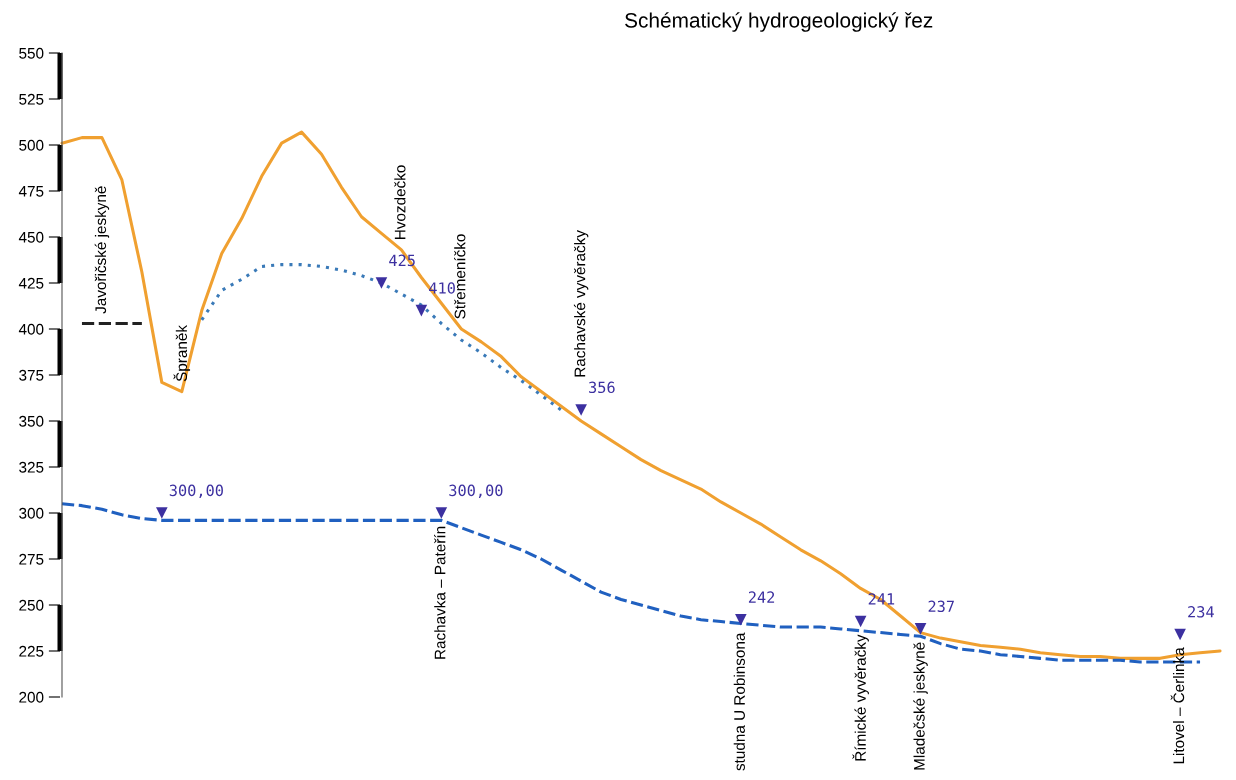  I want to click on x-tick-label: Střemeníčko, so click(460, 276).